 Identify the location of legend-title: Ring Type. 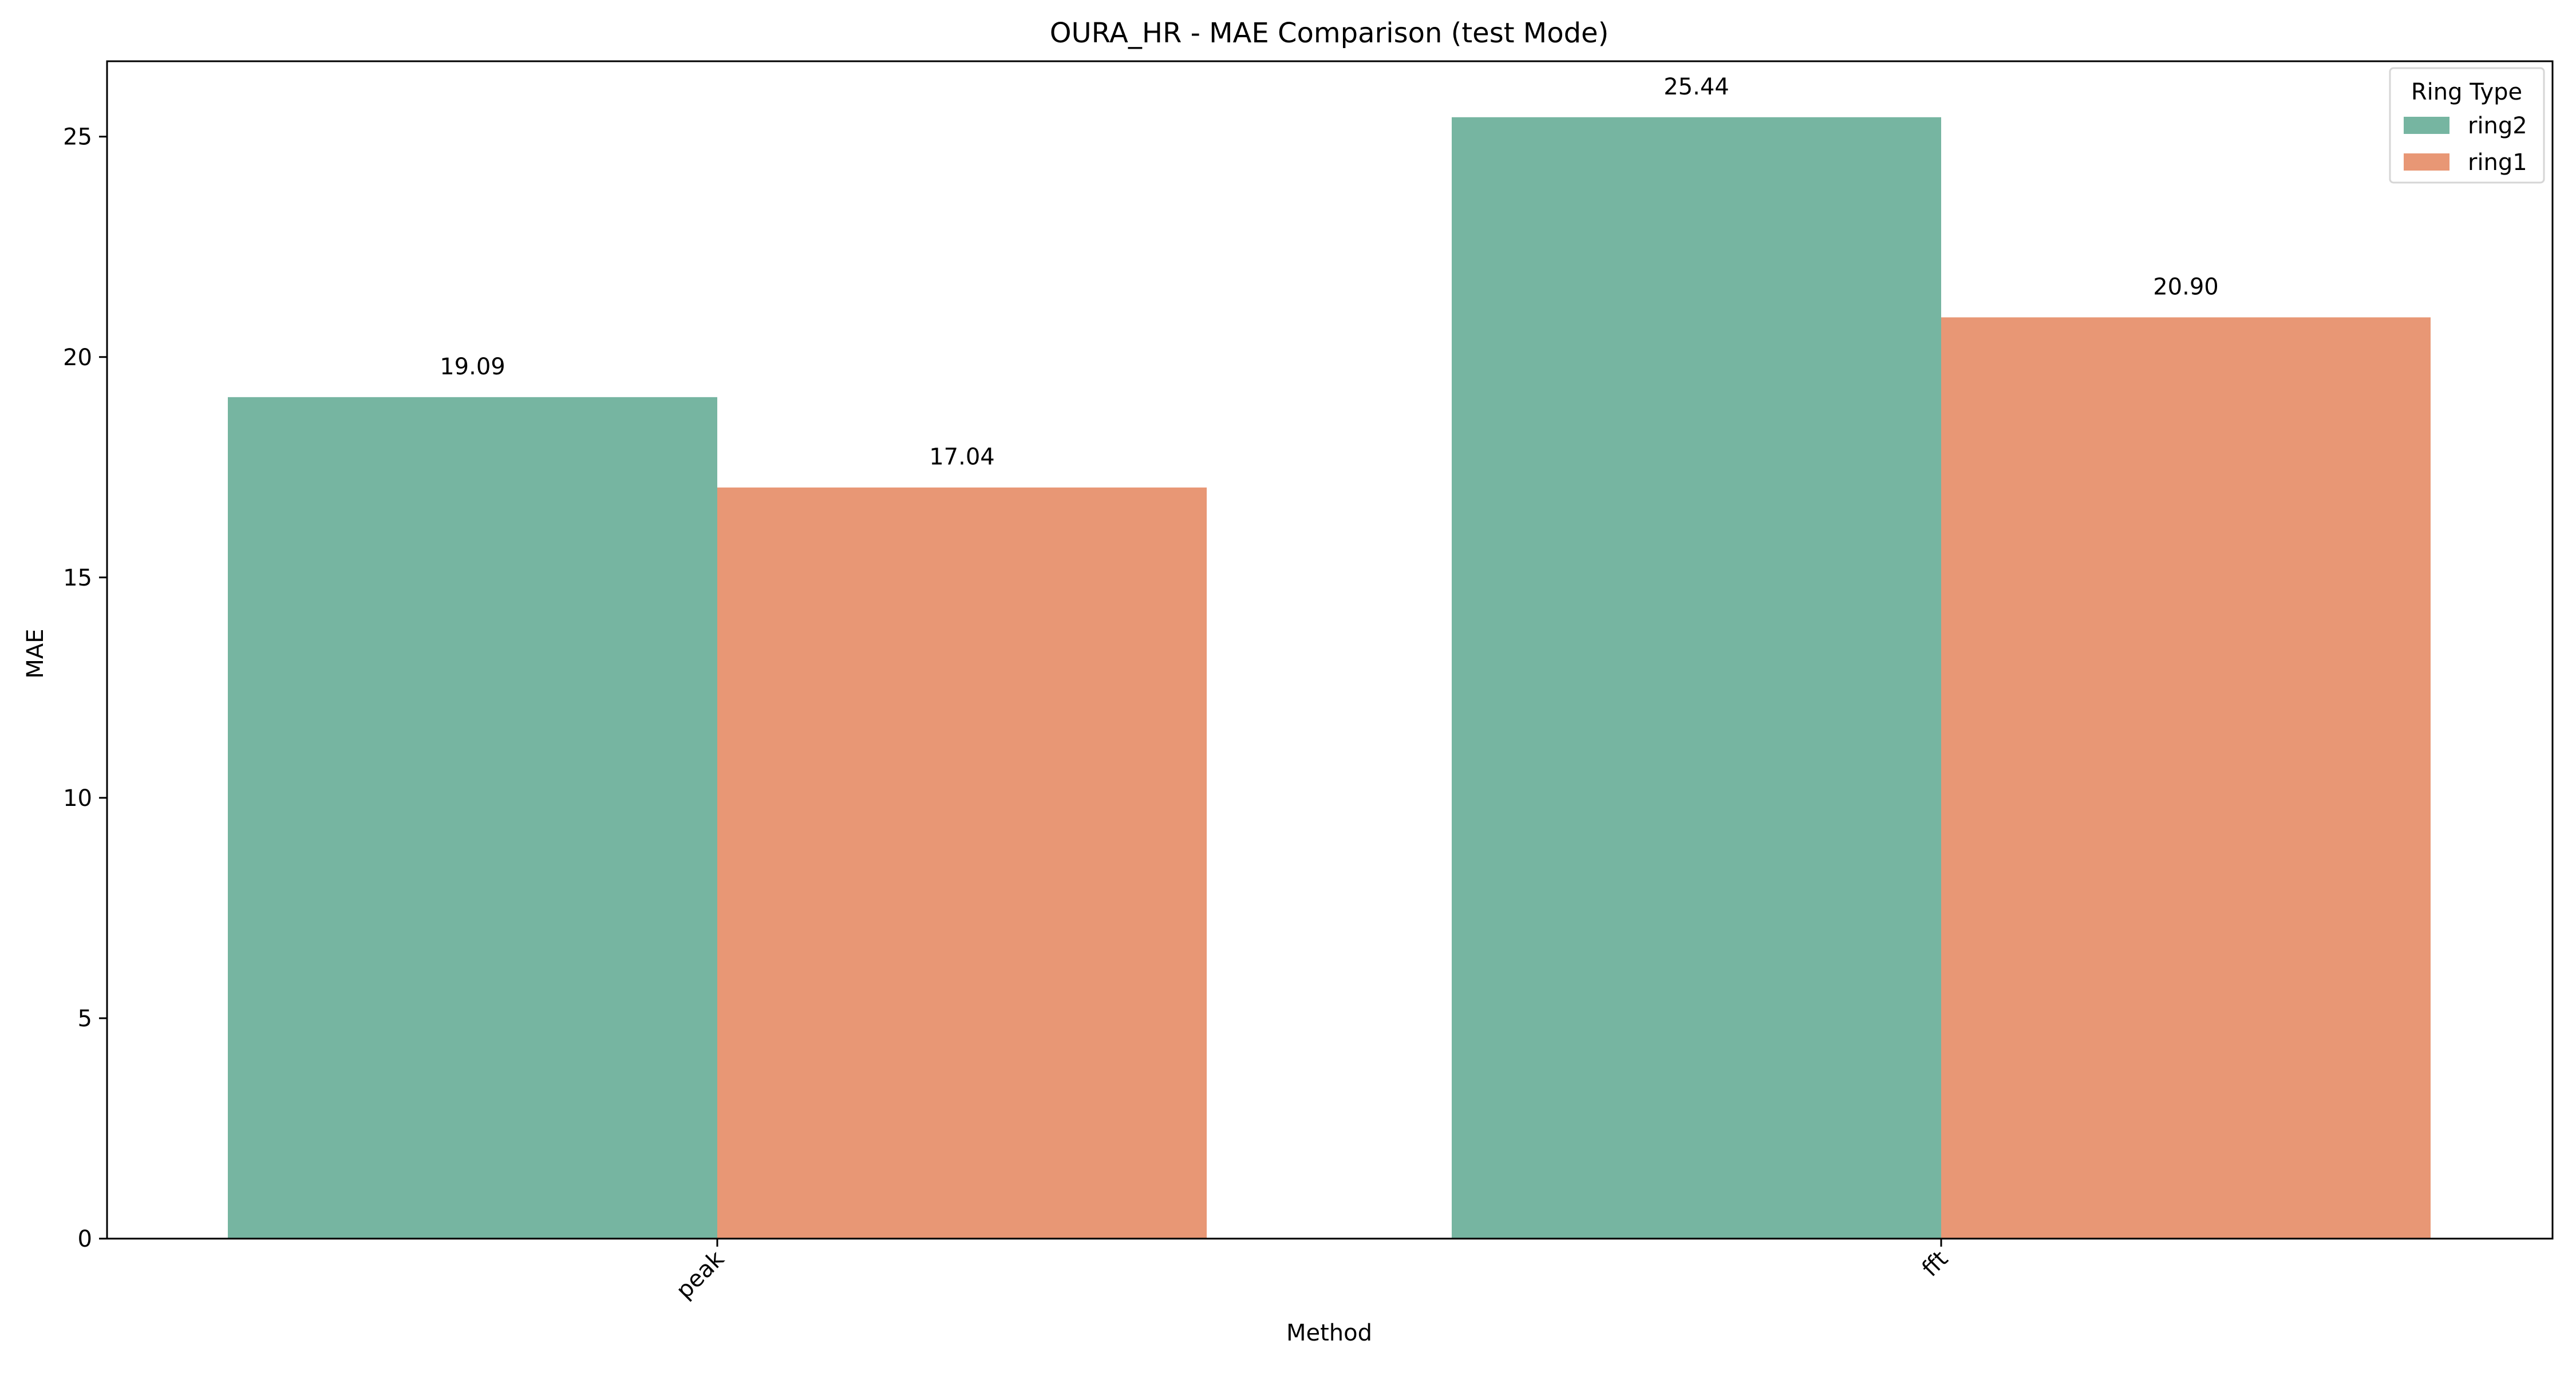
(2466, 92).